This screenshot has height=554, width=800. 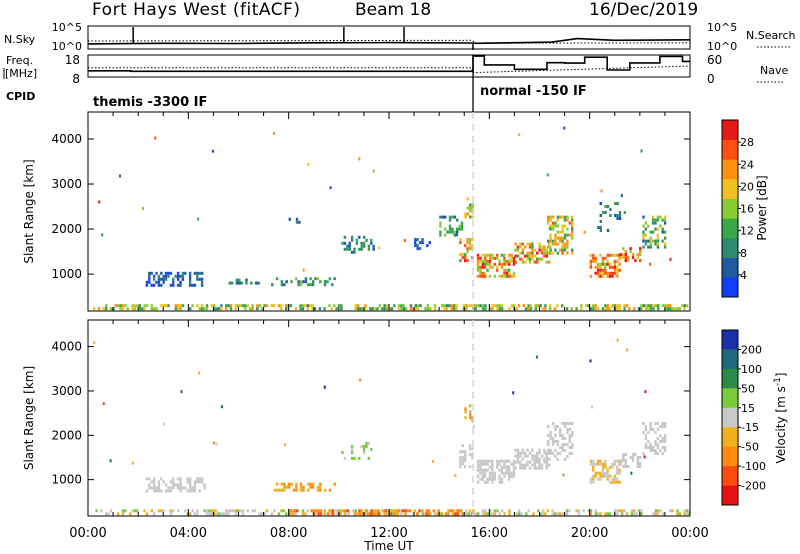 What do you see at coordinates (730, 456) in the screenshot?
I see `velocity-colorbar-swatch` at bounding box center [730, 456].